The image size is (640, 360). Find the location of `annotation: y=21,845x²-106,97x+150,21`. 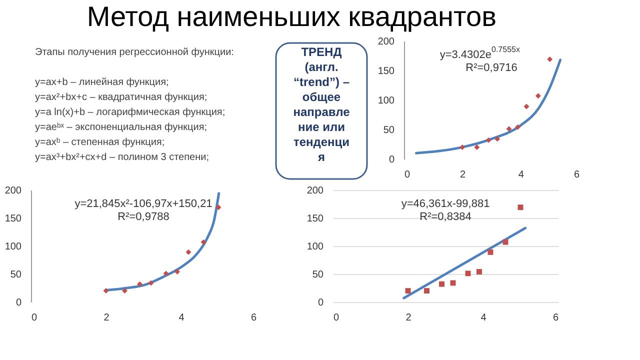

annotation: y=21,845x²-106,97x+150,21 is located at coordinates (143, 204).